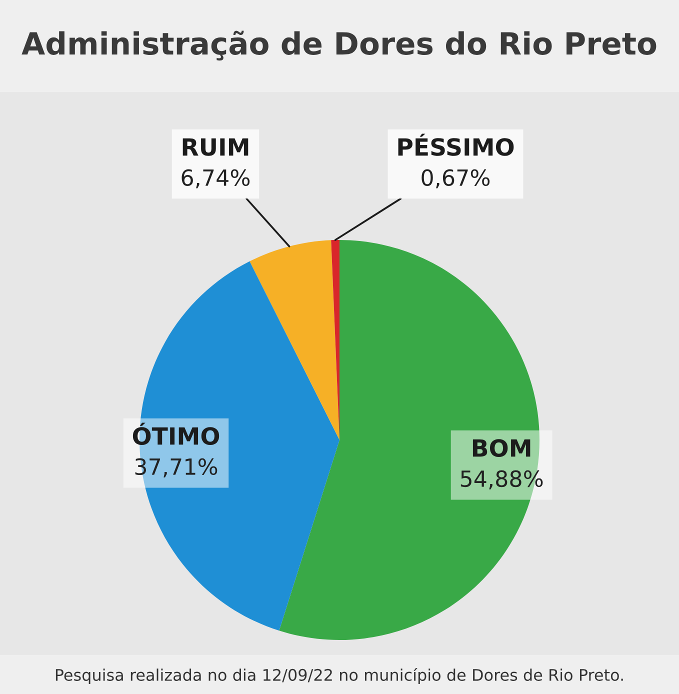 The image size is (679, 694). What do you see at coordinates (456, 178) in the screenshot?
I see `data-label: 0,67%` at bounding box center [456, 178].